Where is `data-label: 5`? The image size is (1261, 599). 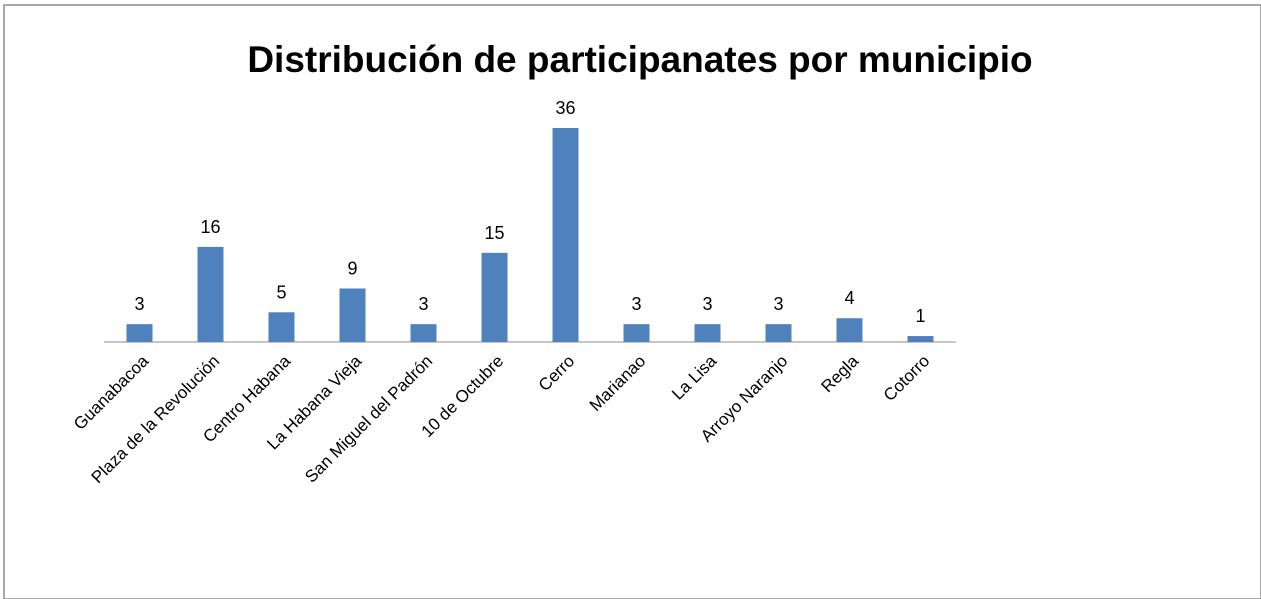
data-label: 5 is located at coordinates (281, 292).